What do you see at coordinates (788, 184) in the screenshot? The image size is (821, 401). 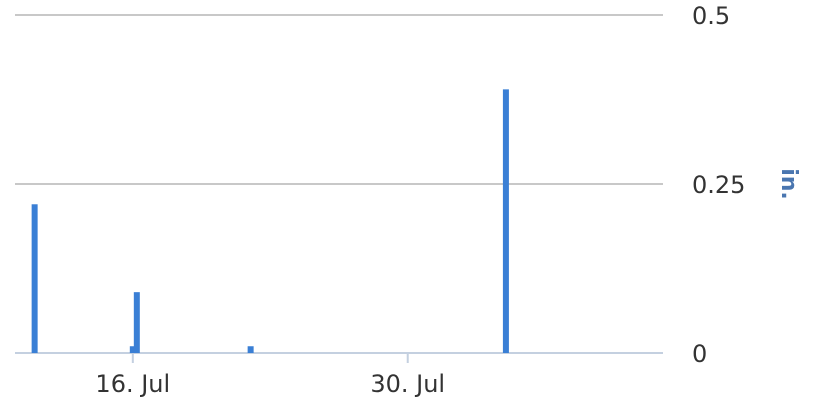 I see `y-axis-title: in.` at bounding box center [788, 184].